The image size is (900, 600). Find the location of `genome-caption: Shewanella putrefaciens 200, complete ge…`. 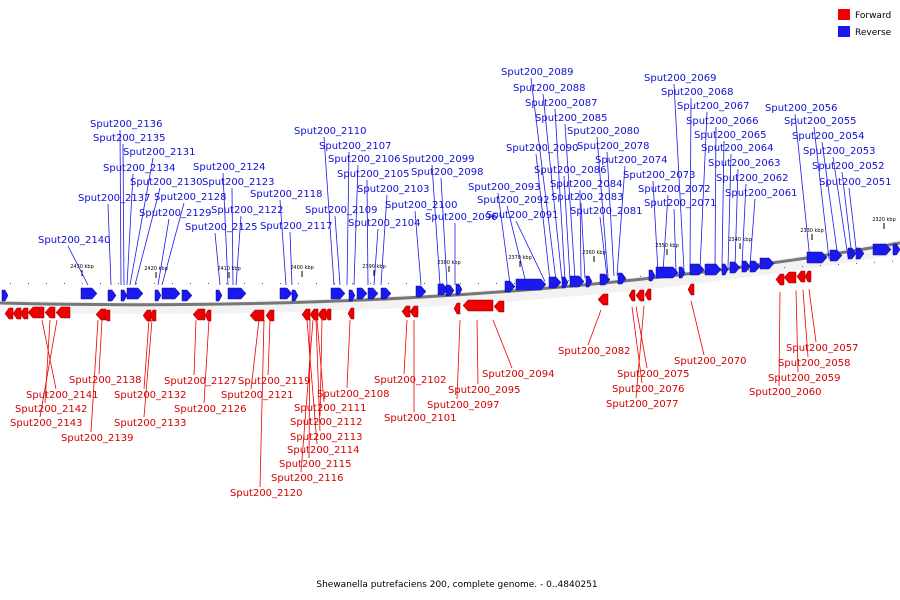

genome-caption: Shewanella putrefaciens 200, complete ge… is located at coordinates (456, 585).